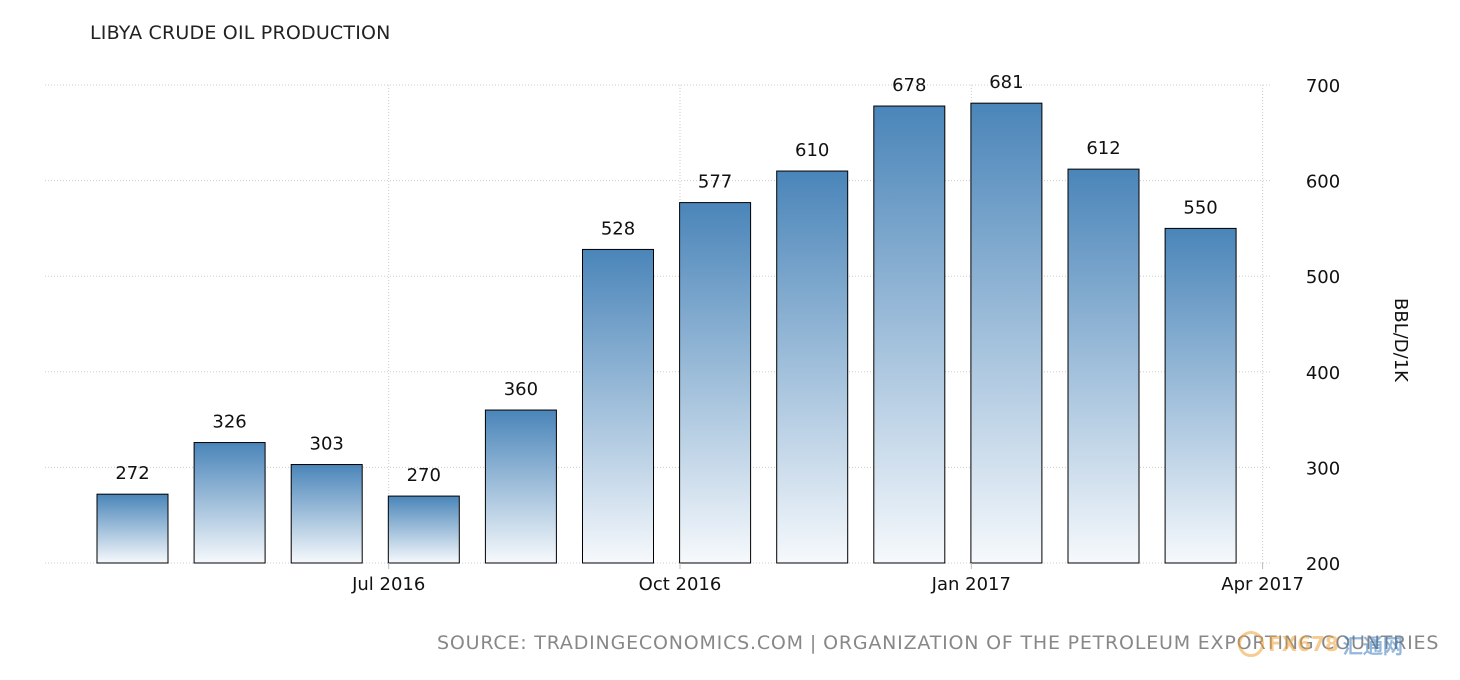 The height and width of the screenshot is (680, 1460). Describe the element at coordinates (1323, 325) in the screenshot. I see `y-axis: 200 300 400 500 600 700` at that location.